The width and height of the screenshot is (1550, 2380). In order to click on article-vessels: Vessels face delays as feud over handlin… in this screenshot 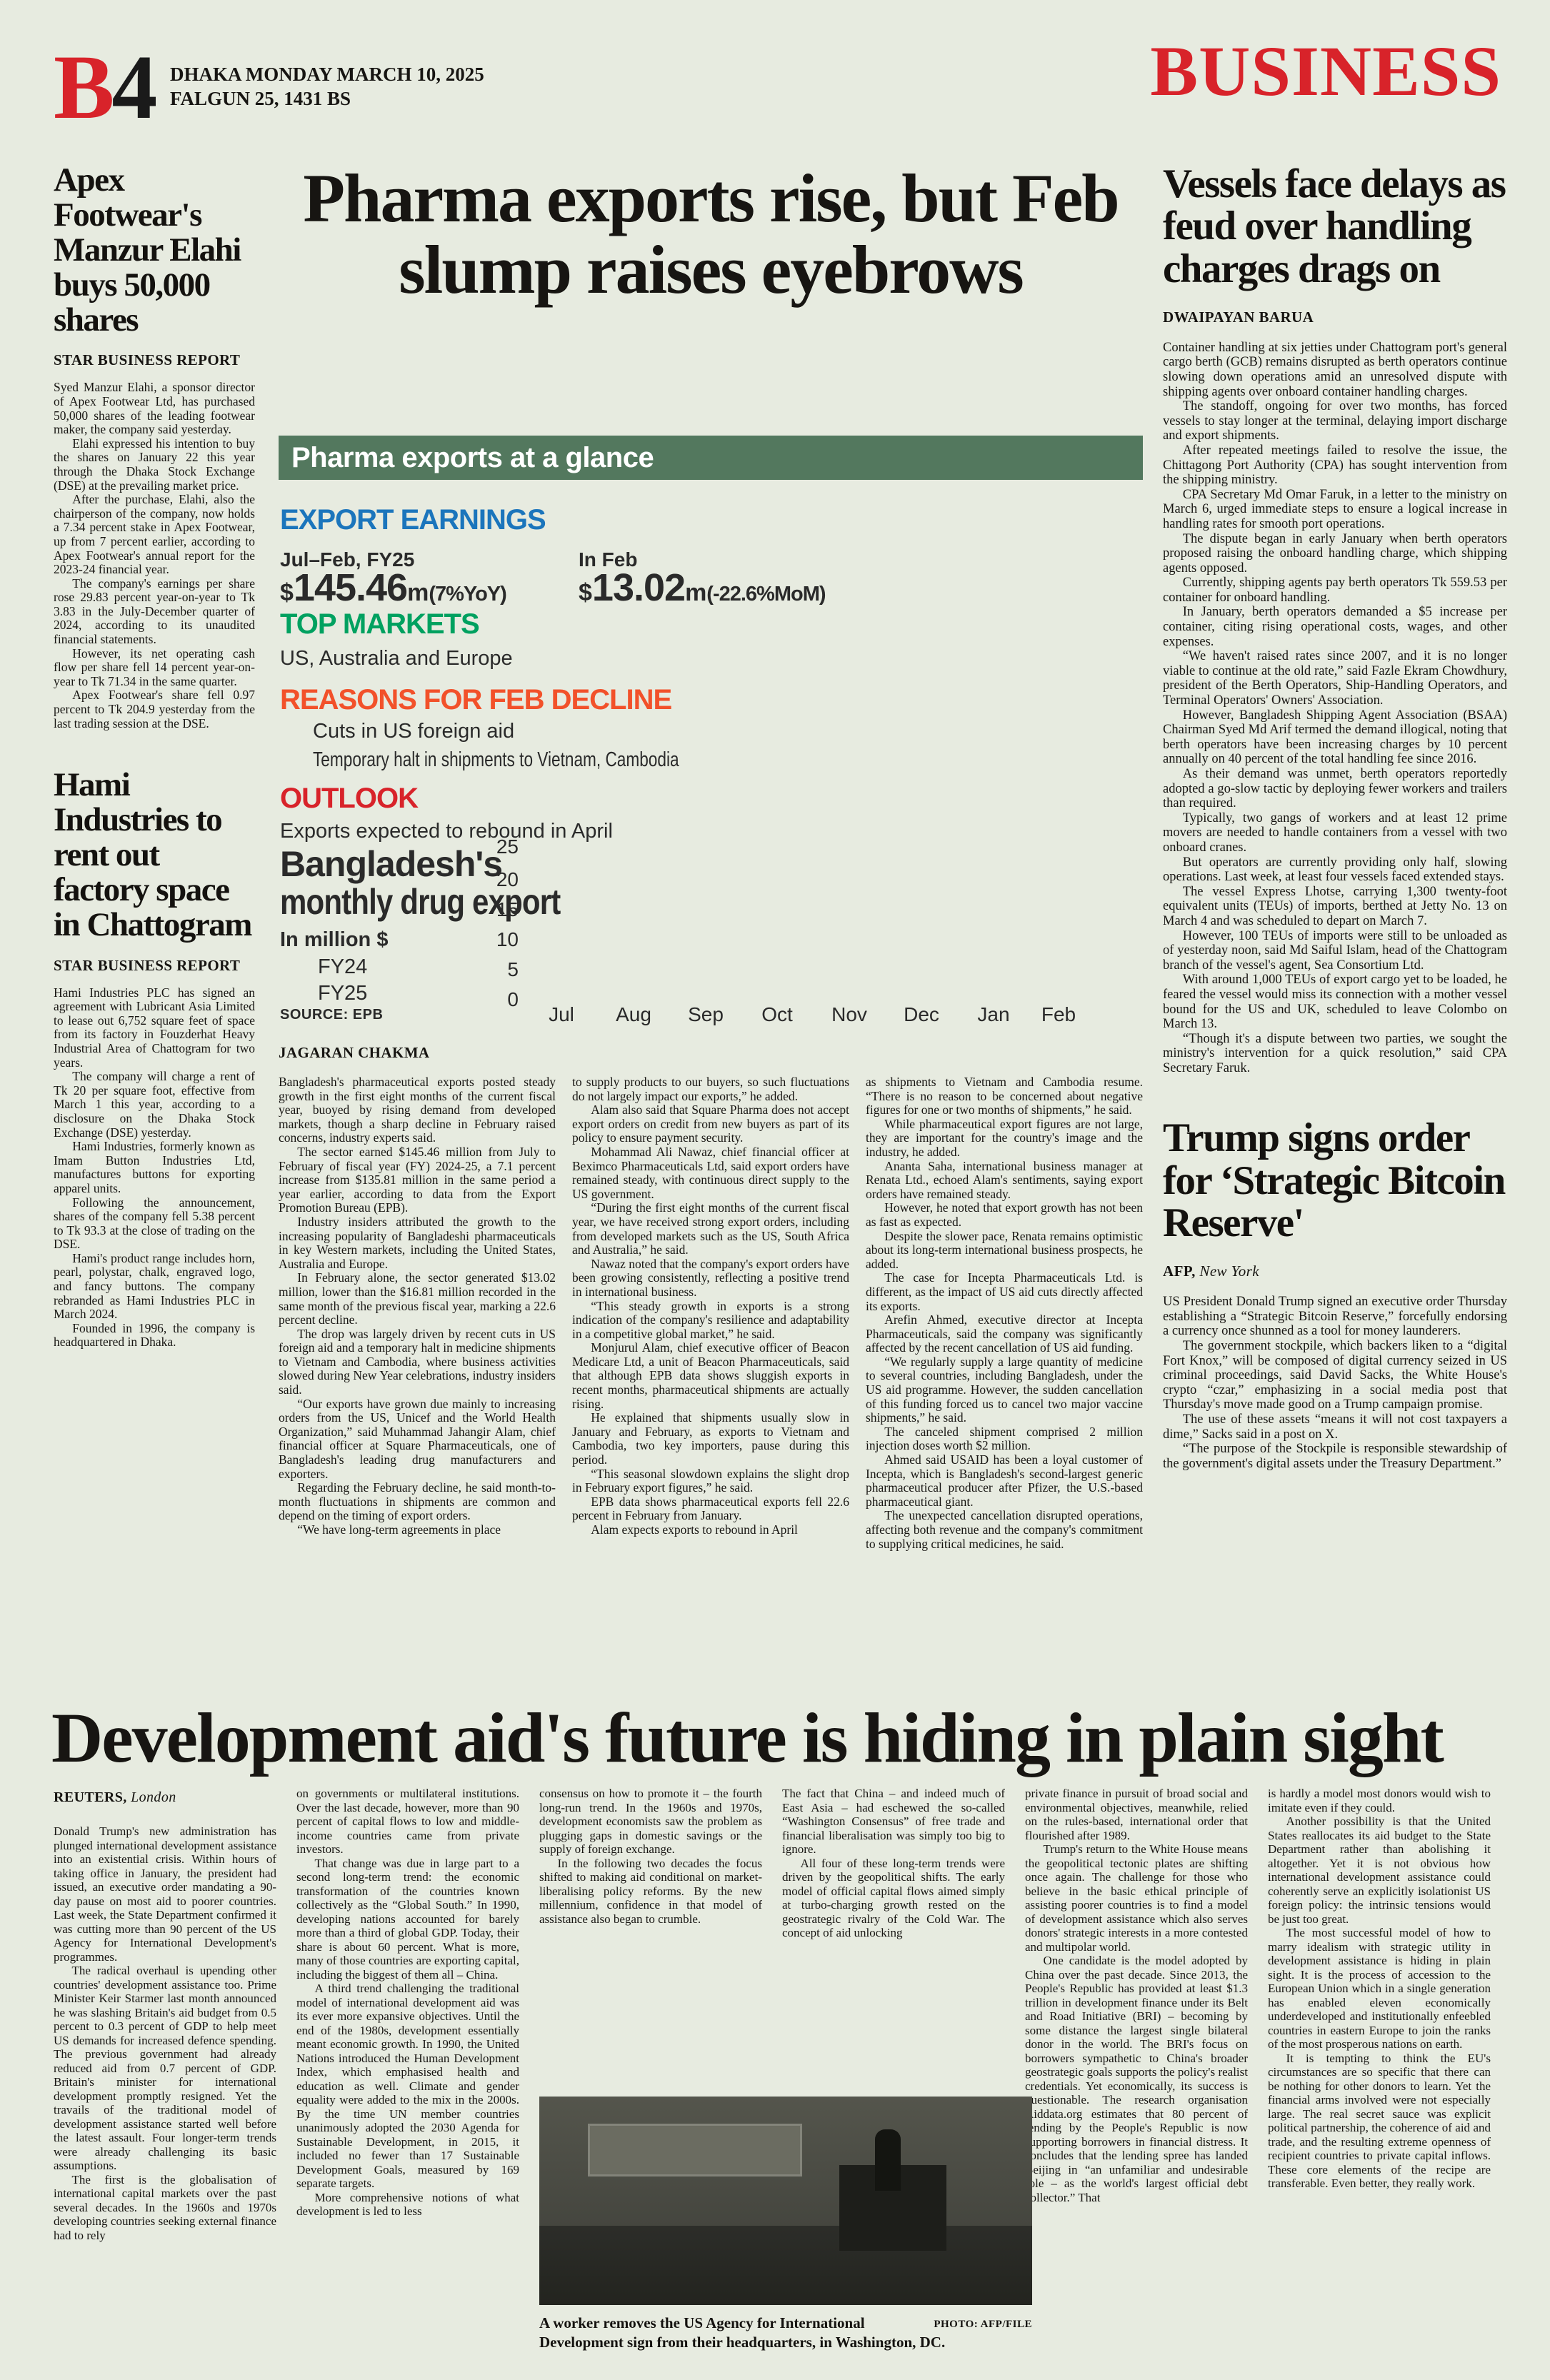, I will do `click(1335, 619)`.